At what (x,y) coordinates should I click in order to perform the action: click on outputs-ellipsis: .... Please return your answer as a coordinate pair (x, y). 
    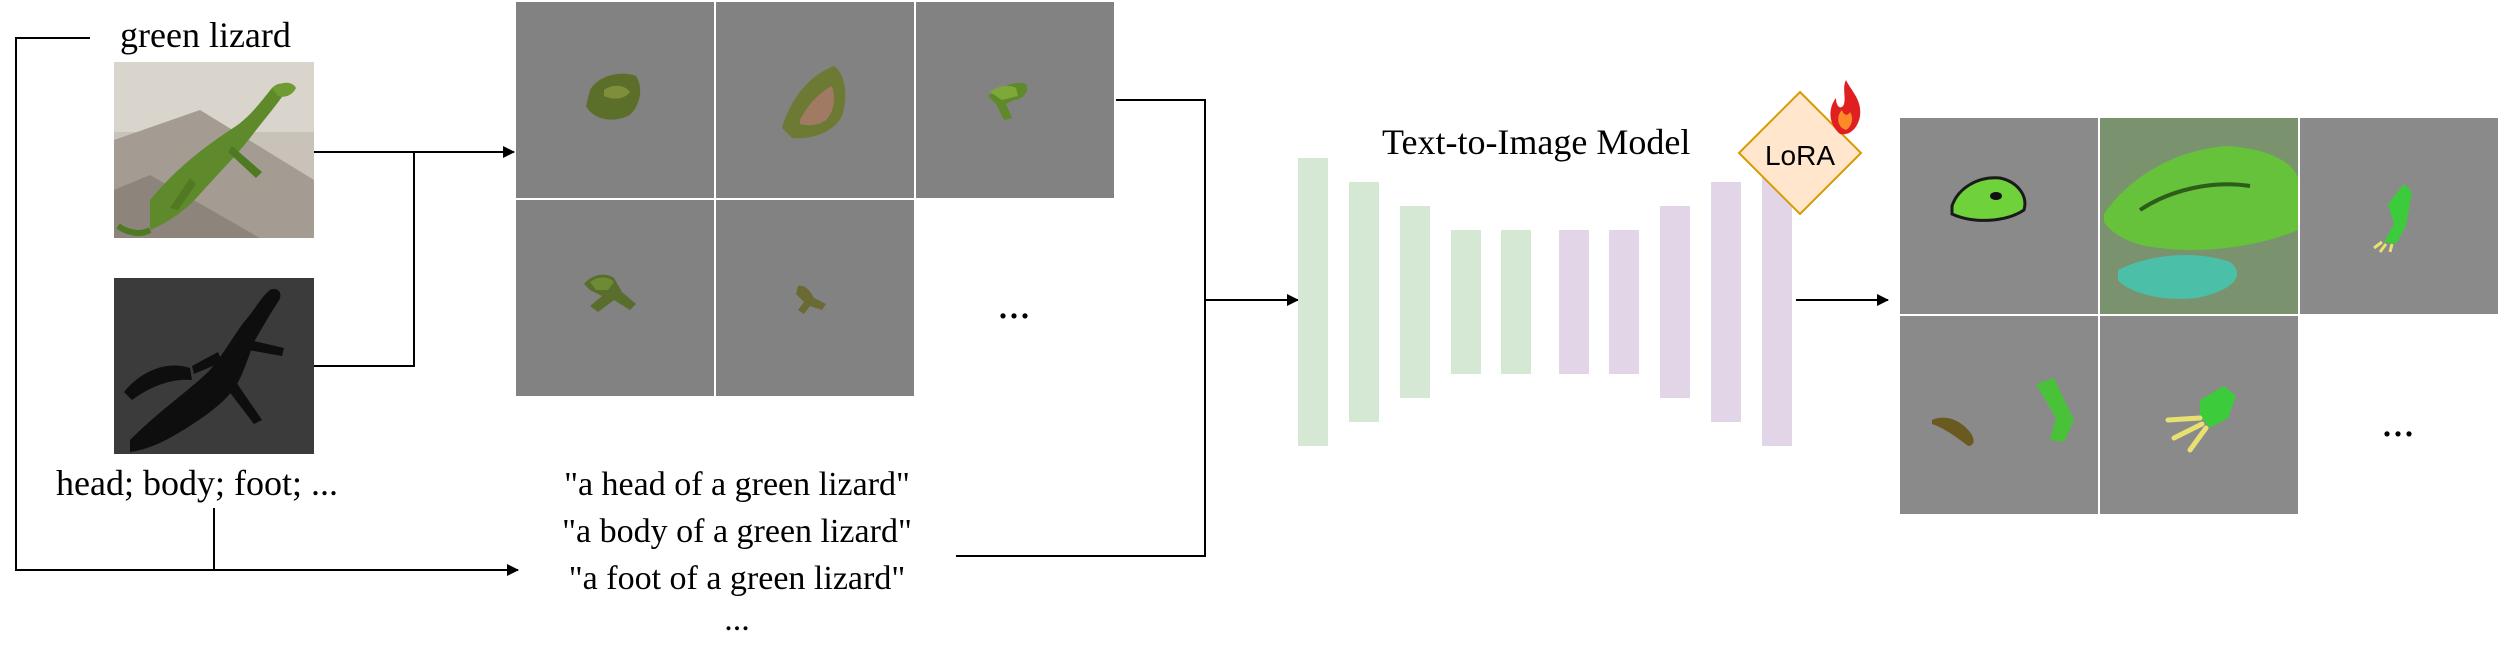
    Looking at the image, I should click on (2398, 421).